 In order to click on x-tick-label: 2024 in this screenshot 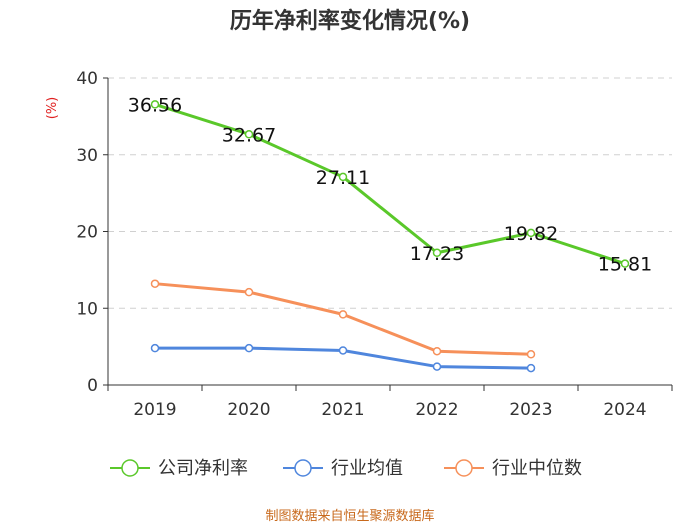, I will do `click(624, 410)`.